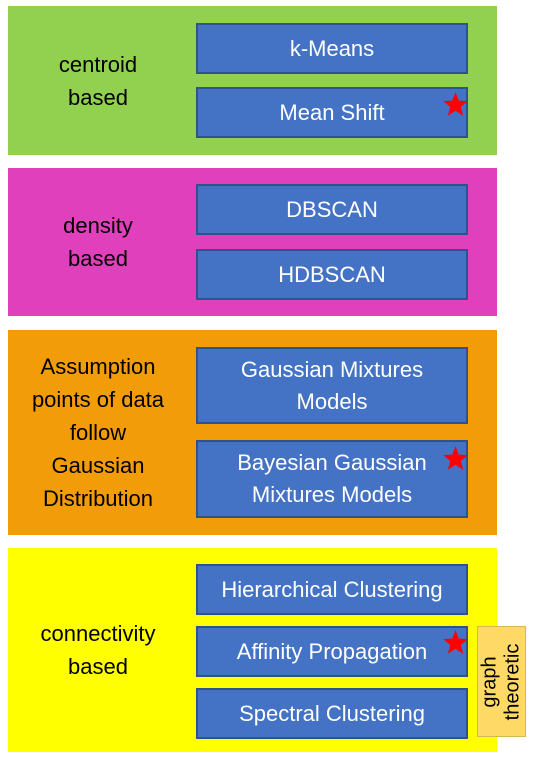  Describe the element at coordinates (455, 104) in the screenshot. I see `star-icon-mean-shift` at that location.